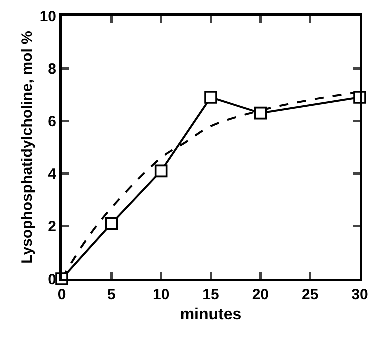 The image size is (380, 339). I want to click on y-axis-title: Lysophosphatidylcholine, mol %, so click(27, 147).